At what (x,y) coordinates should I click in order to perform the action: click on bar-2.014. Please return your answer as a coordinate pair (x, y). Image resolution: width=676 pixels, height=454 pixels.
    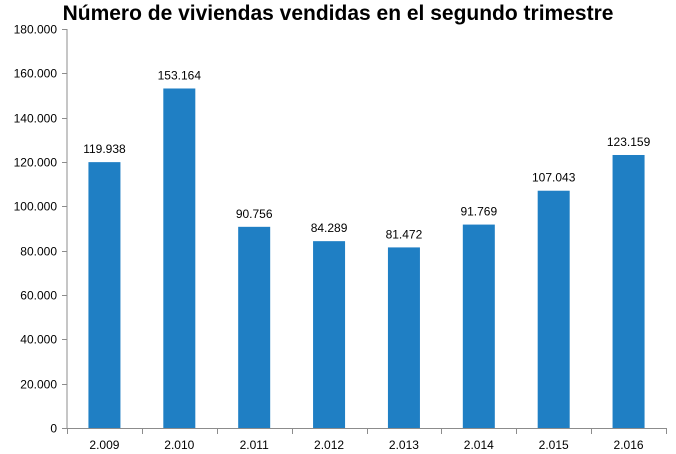
    Looking at the image, I should click on (478, 326).